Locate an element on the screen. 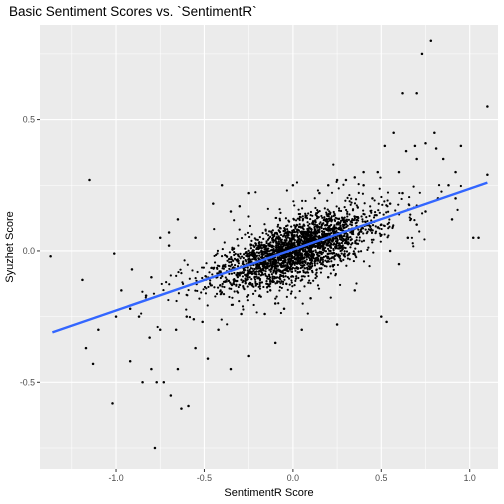  x-tick-label: 0.5 is located at coordinates (381, 478).